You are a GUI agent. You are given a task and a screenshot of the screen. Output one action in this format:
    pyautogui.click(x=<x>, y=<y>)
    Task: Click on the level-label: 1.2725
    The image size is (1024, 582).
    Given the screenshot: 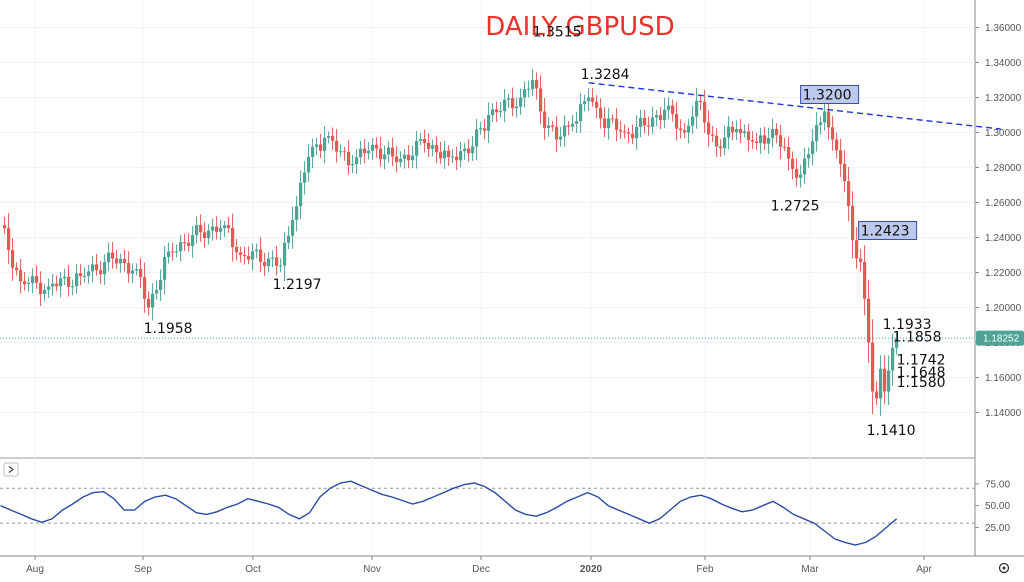 What is the action you would take?
    pyautogui.click(x=795, y=207)
    